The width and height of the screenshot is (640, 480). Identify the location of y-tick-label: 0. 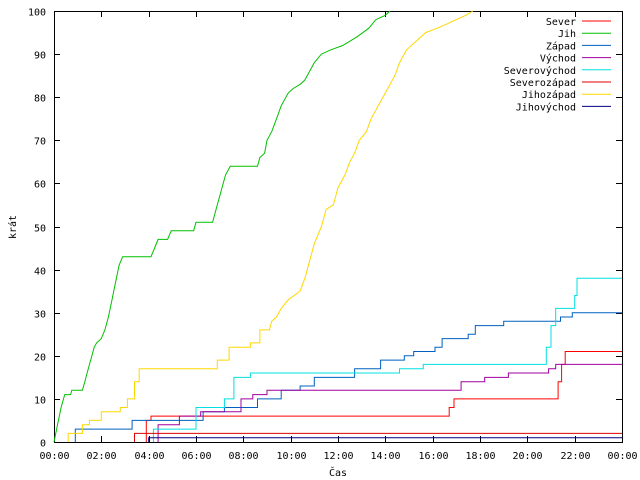
(43, 444).